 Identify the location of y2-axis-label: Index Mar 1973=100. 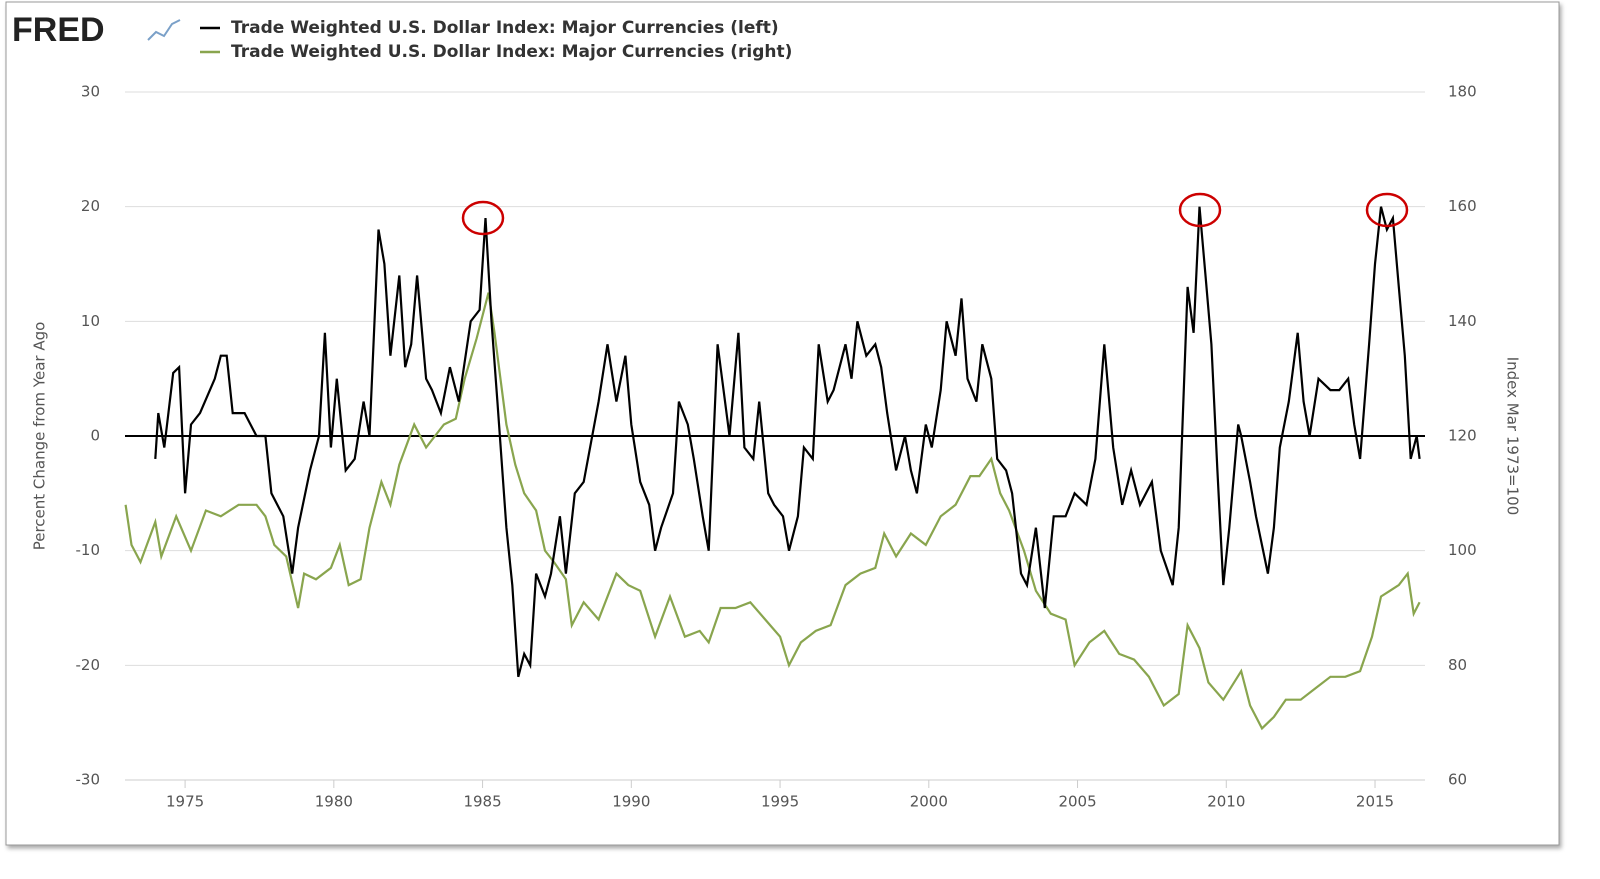
(1513, 436).